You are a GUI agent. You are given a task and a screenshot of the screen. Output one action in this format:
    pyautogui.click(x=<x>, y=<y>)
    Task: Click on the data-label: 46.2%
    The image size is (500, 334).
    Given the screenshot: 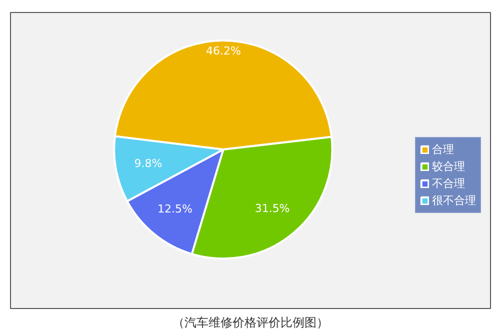 What is the action you would take?
    pyautogui.click(x=223, y=51)
    